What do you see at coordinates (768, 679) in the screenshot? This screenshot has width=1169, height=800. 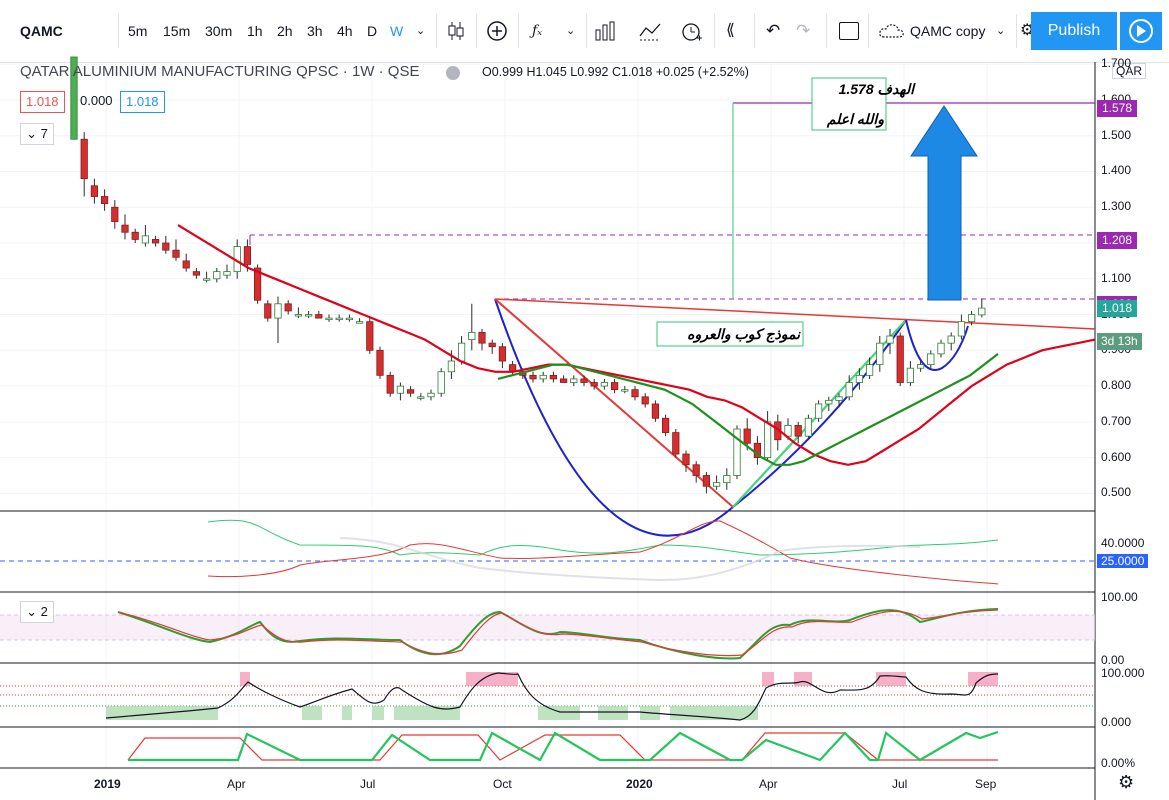 I see `overbought-zone` at bounding box center [768, 679].